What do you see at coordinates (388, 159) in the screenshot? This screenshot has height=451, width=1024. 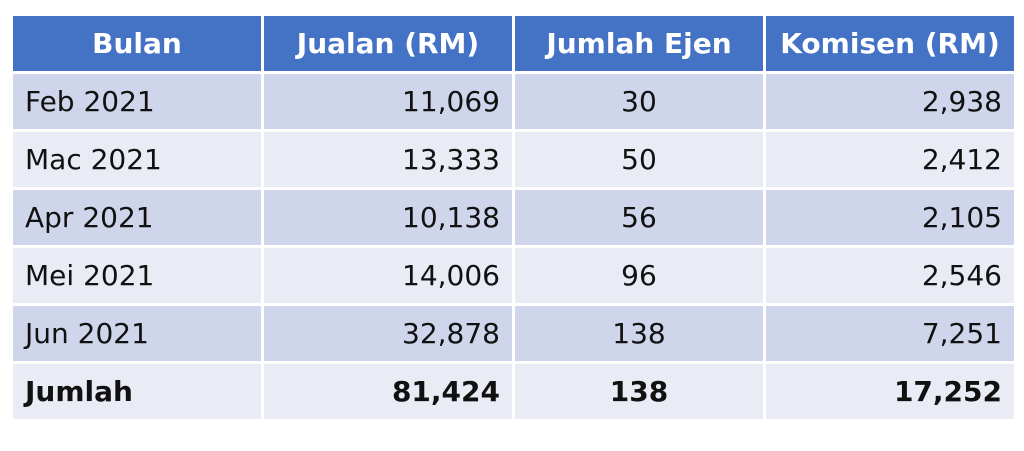 I see `table-cell: 13,333` at bounding box center [388, 159].